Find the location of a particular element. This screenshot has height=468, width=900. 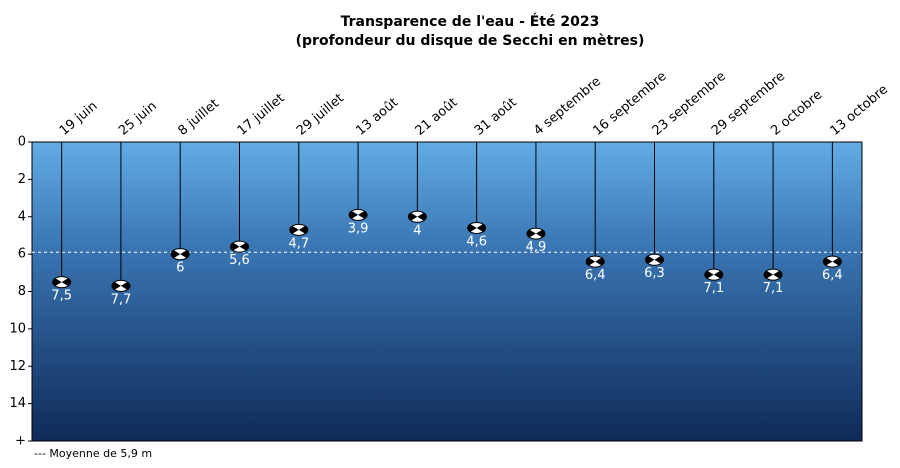

x-tick-label: 2 octobre is located at coordinates (796, 112).